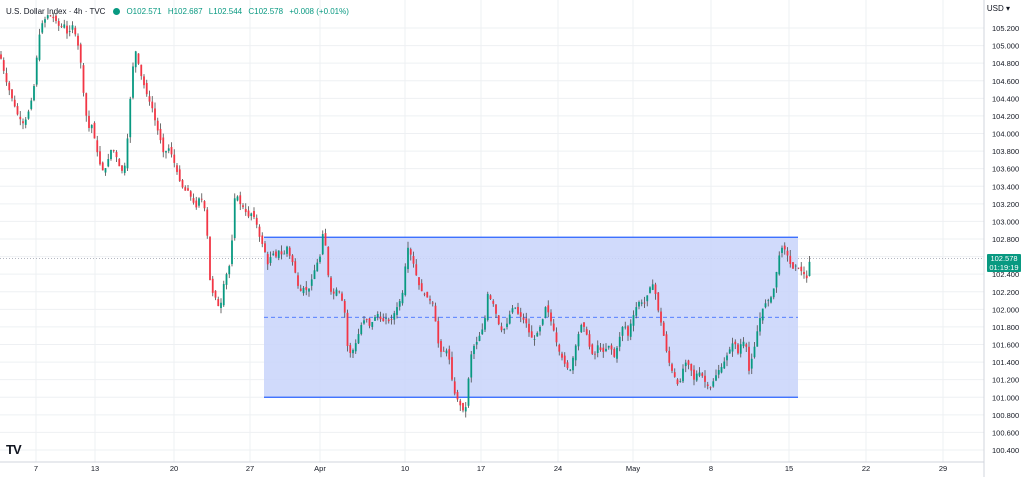  I want to click on date-tick-label: 13, so click(95, 468).